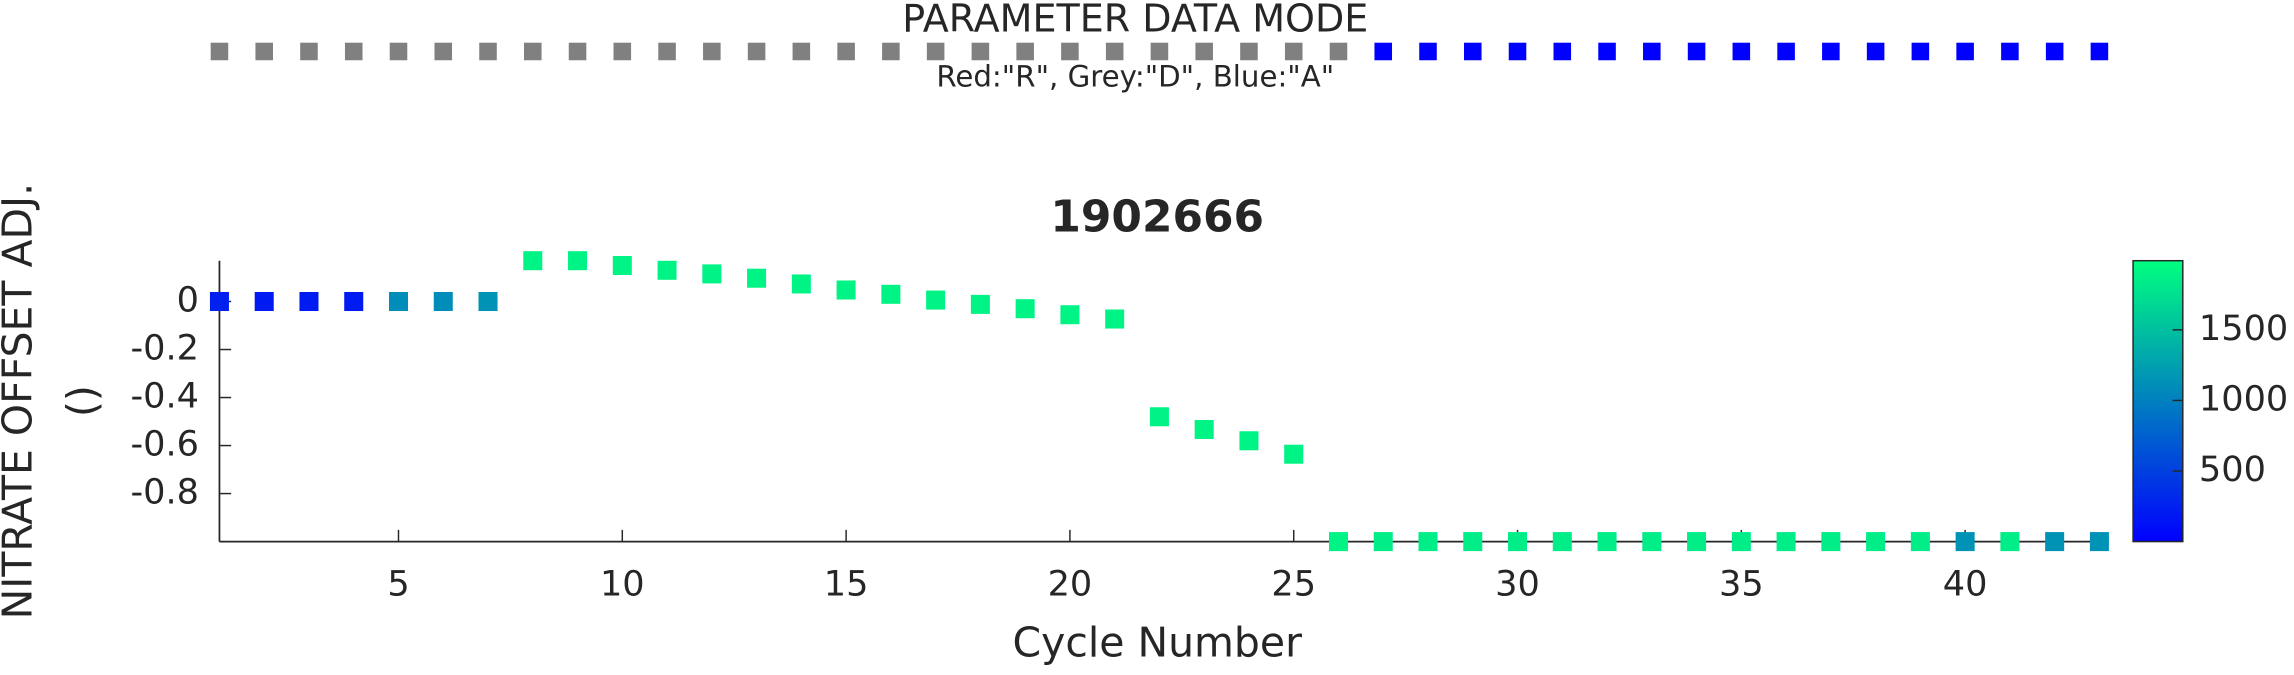 Image resolution: width=2294 pixels, height=675 pixels. I want to click on x-tick-label: 5, so click(398, 583).